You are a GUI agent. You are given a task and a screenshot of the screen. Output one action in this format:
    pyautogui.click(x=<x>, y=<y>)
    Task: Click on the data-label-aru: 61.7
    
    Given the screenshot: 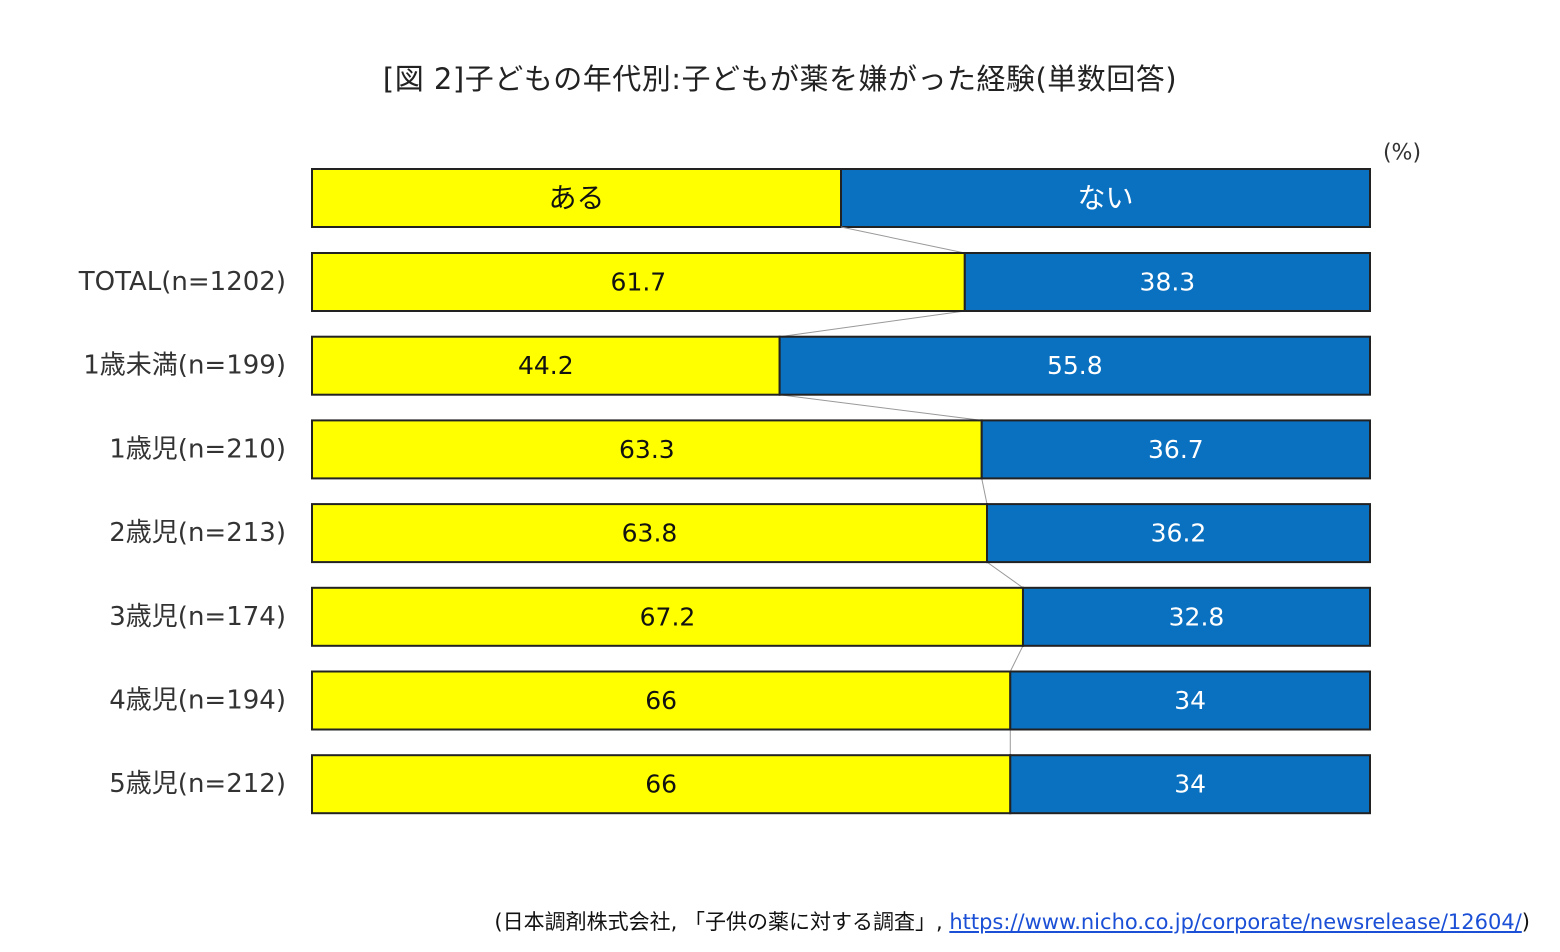 What is the action you would take?
    pyautogui.click(x=639, y=282)
    